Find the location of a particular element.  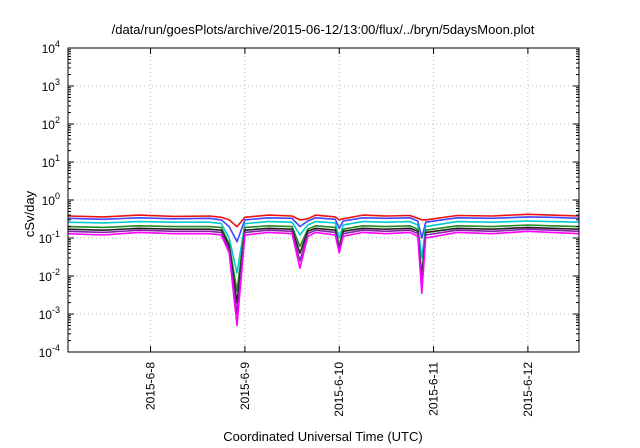

x-axis-label: Coordinated Universal Time (UTC) is located at coordinates (322, 436).